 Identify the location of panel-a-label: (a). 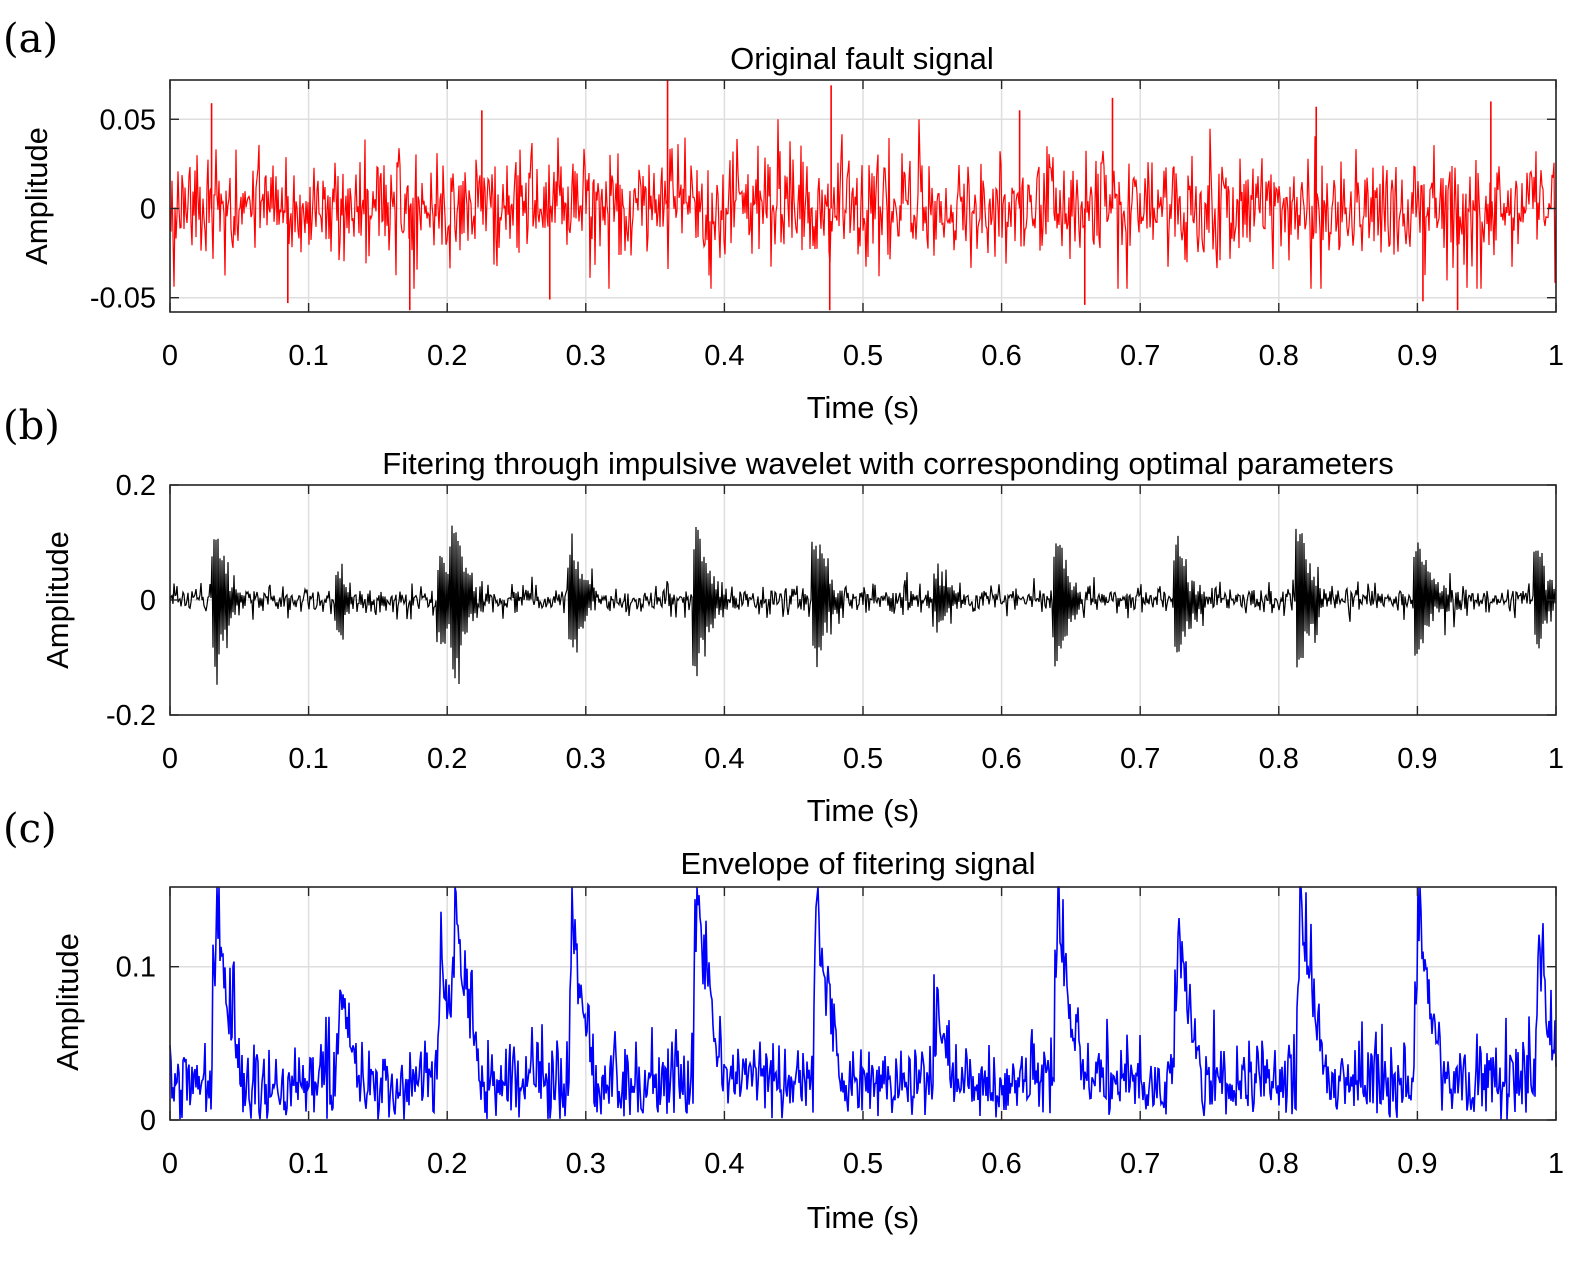
(30, 39).